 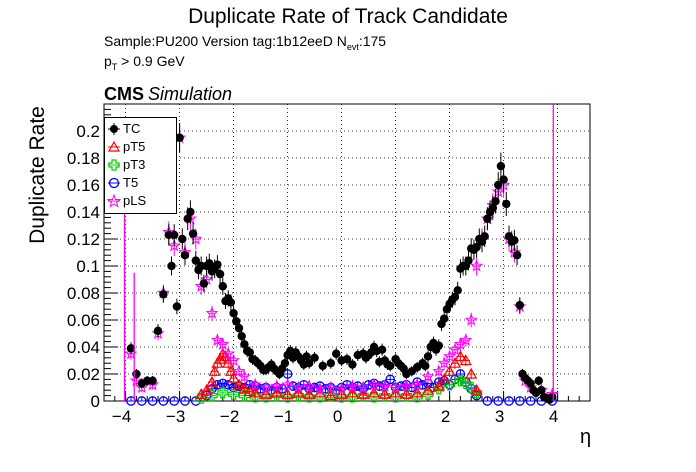 I want to click on sample-info-count: :175, so click(x=372, y=41).